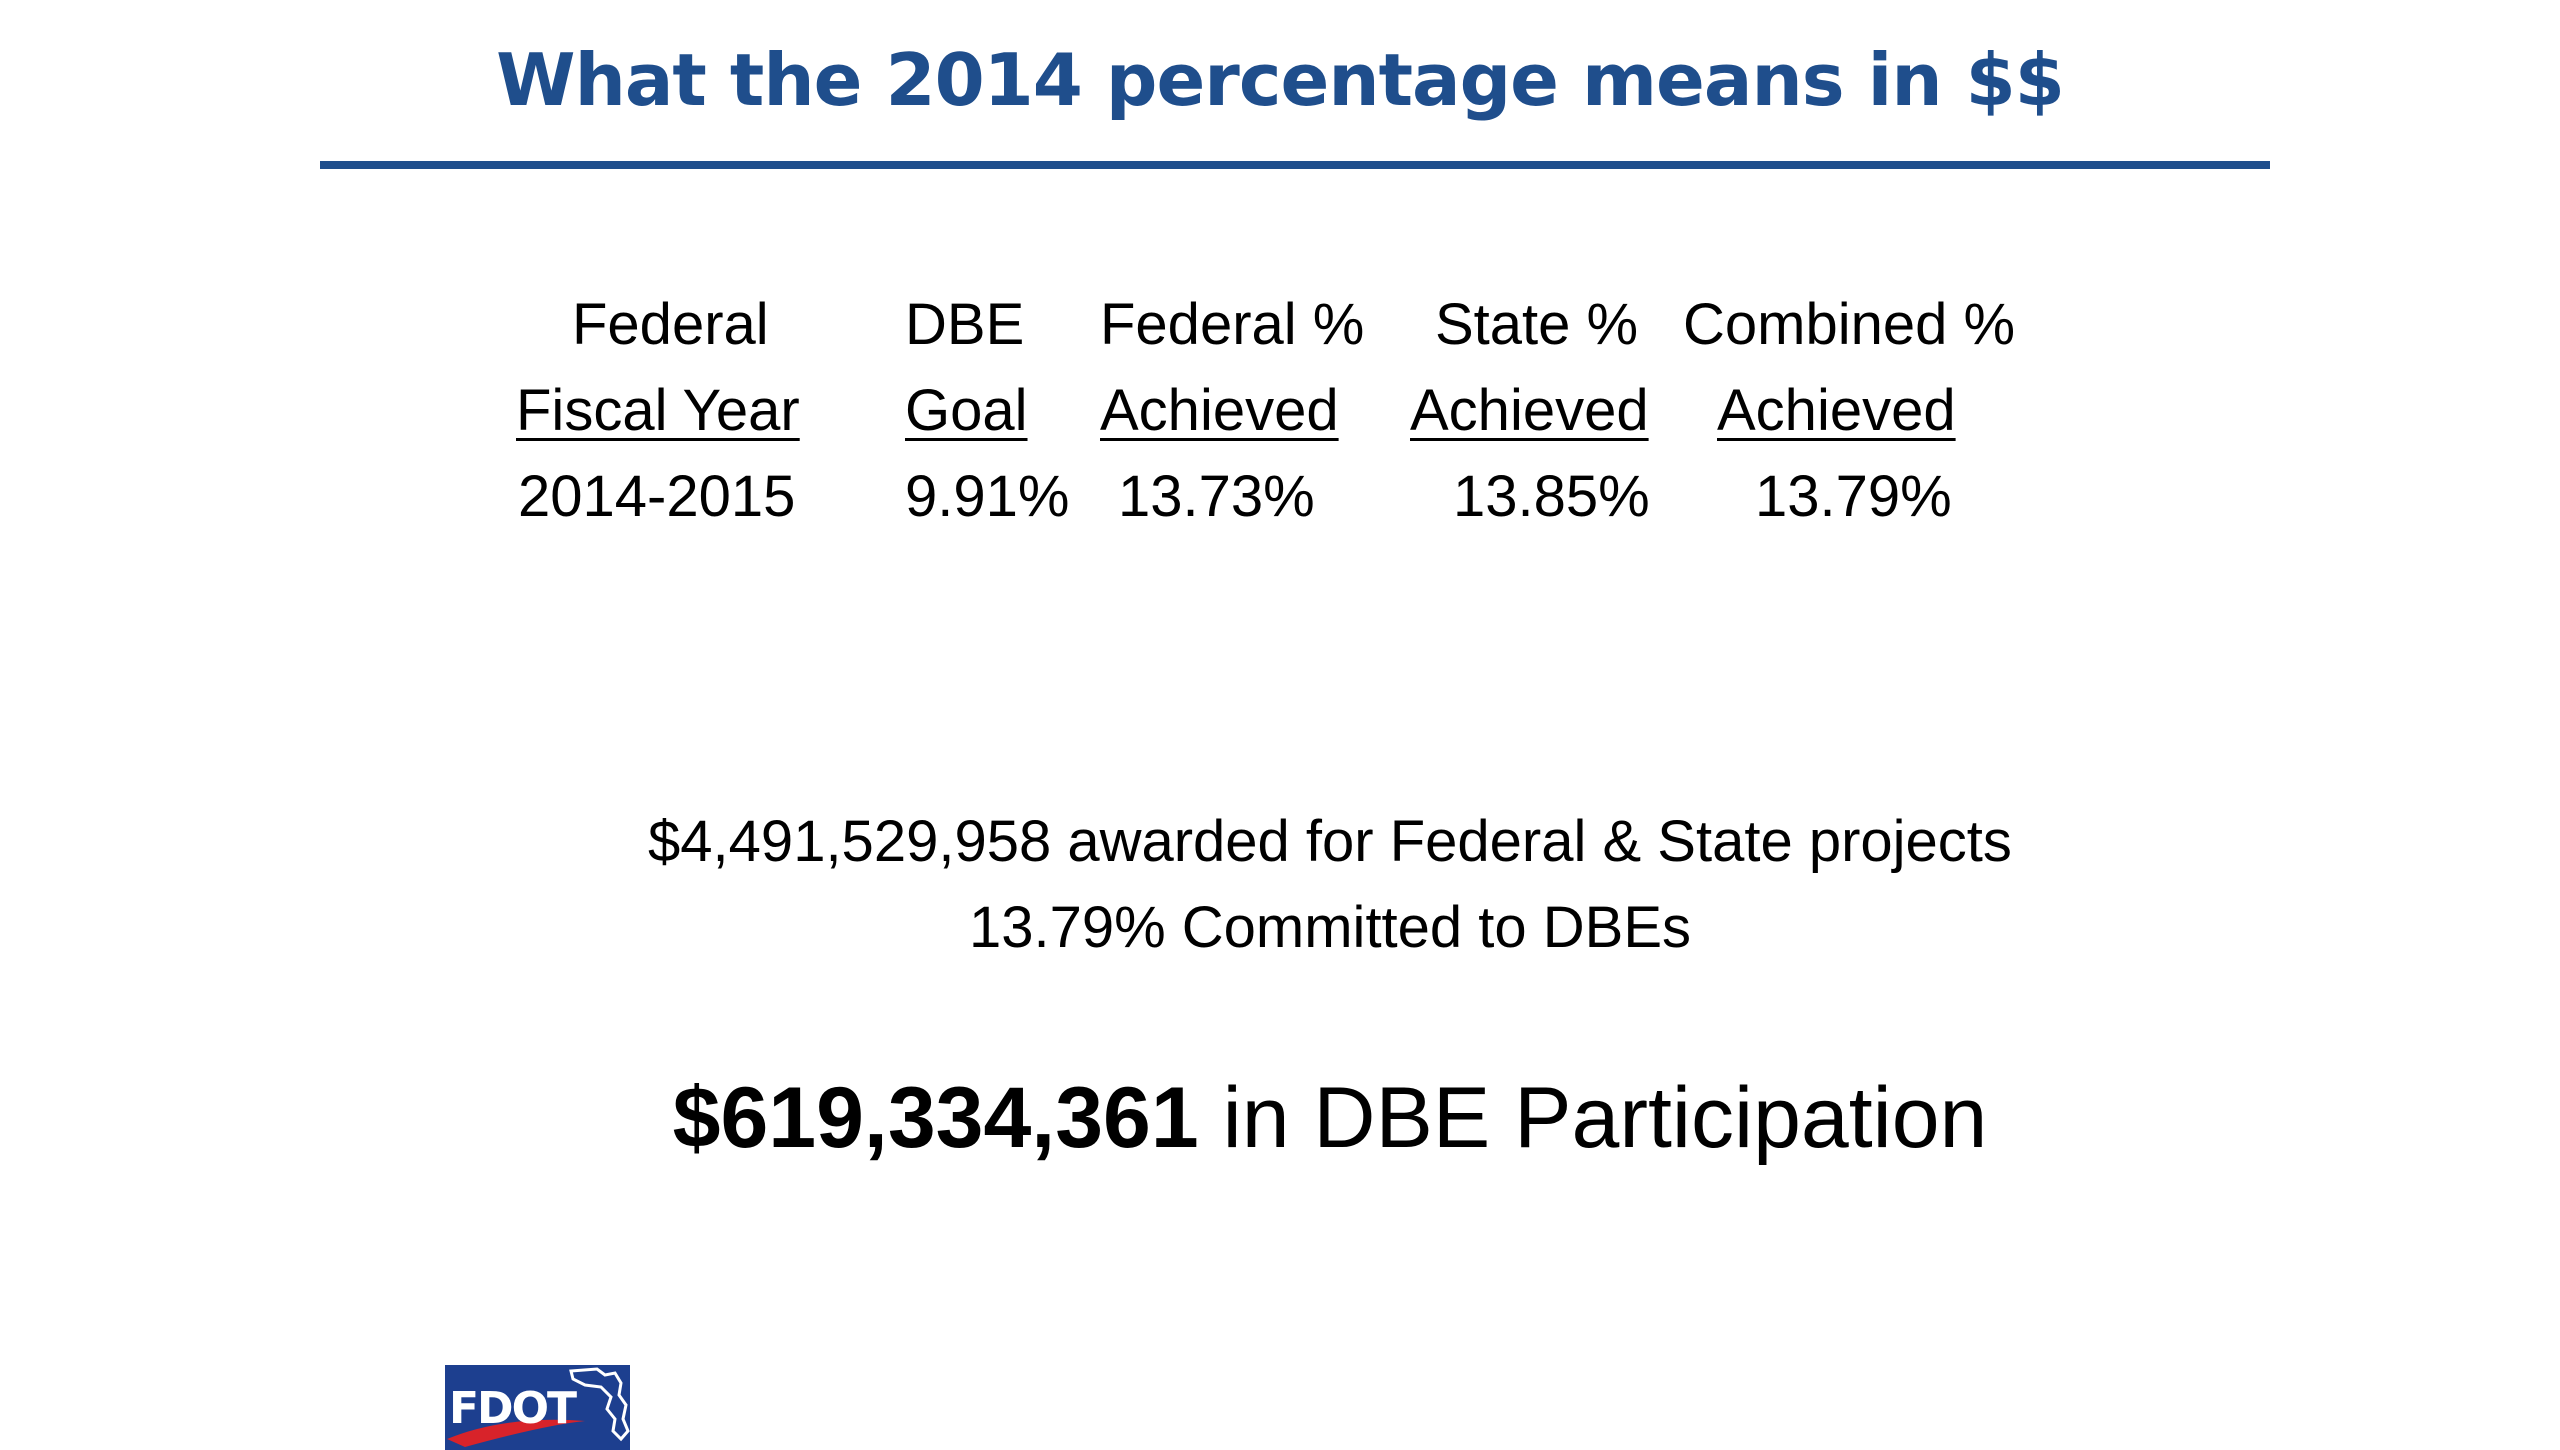 This screenshot has width=2560, height=1450. What do you see at coordinates (1853, 496) in the screenshot?
I see `cell-combined-achieved: 13.79%` at bounding box center [1853, 496].